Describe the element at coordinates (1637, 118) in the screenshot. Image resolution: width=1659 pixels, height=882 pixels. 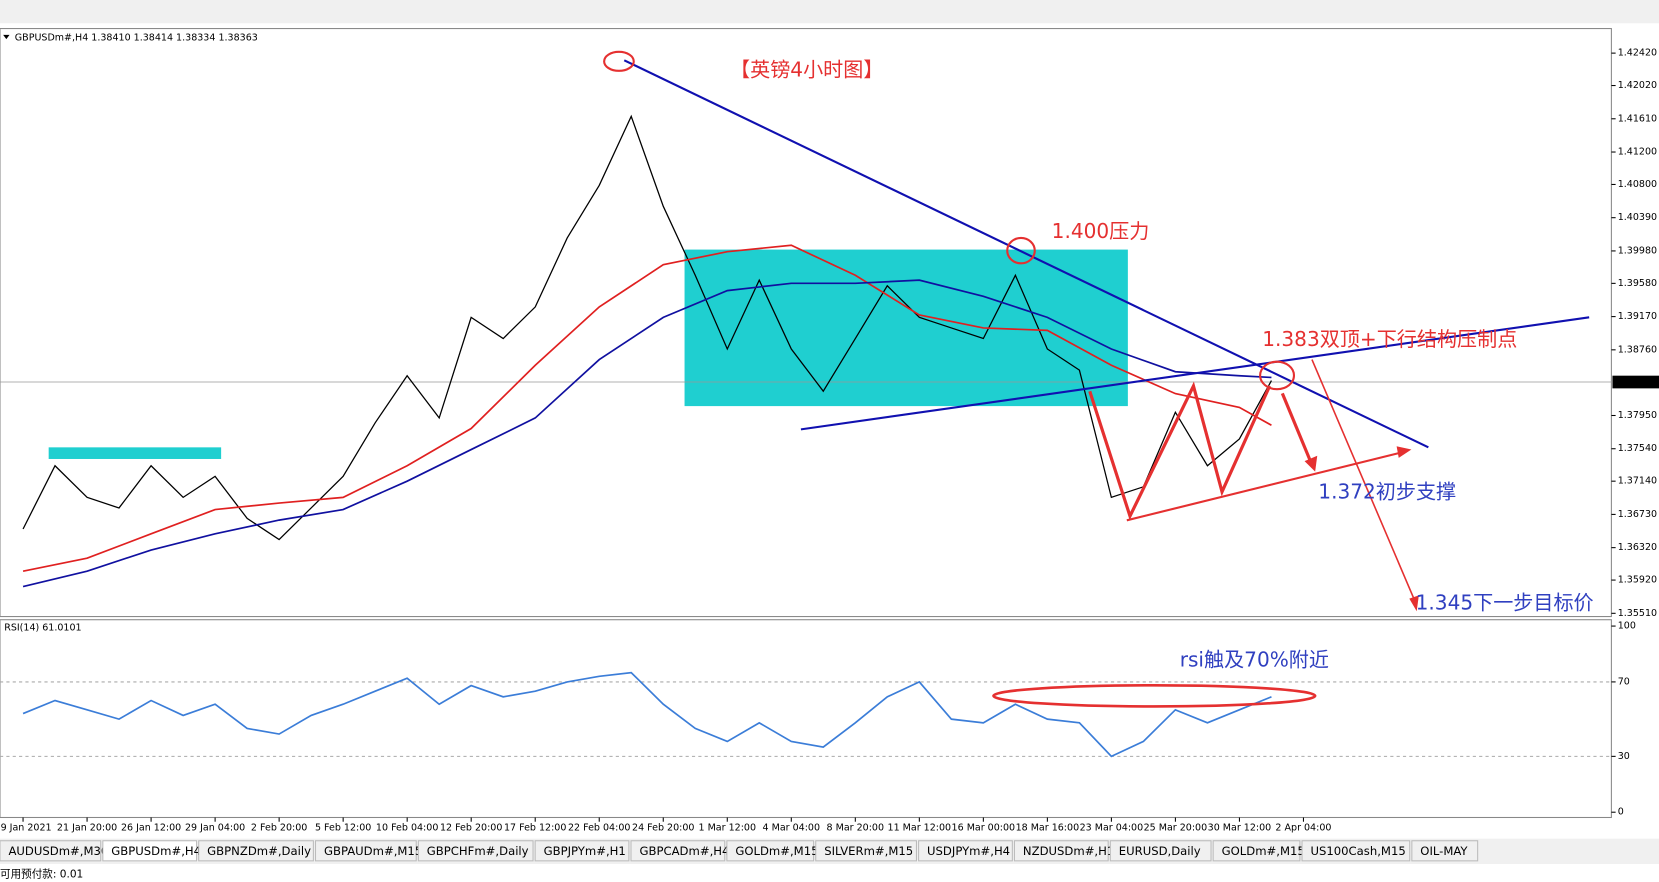
I see `y-tick-label: 1.41610` at that location.